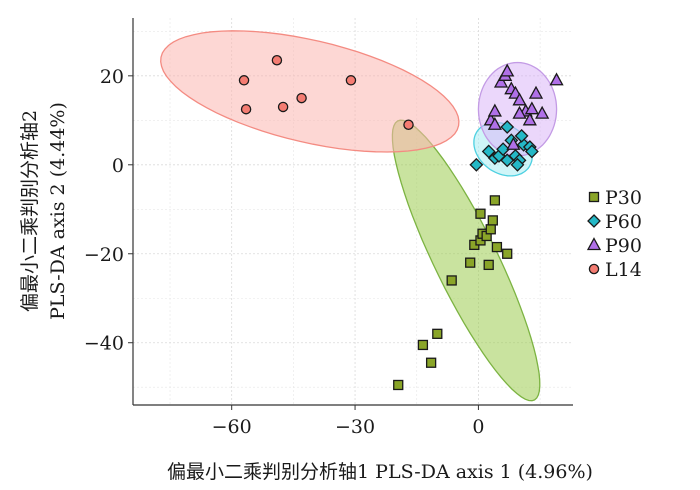 The height and width of the screenshot is (490, 700). Describe the element at coordinates (58, 211) in the screenshot. I see `y-axis-label-line2: PLS-DA axis 2 (4.44%)` at that location.